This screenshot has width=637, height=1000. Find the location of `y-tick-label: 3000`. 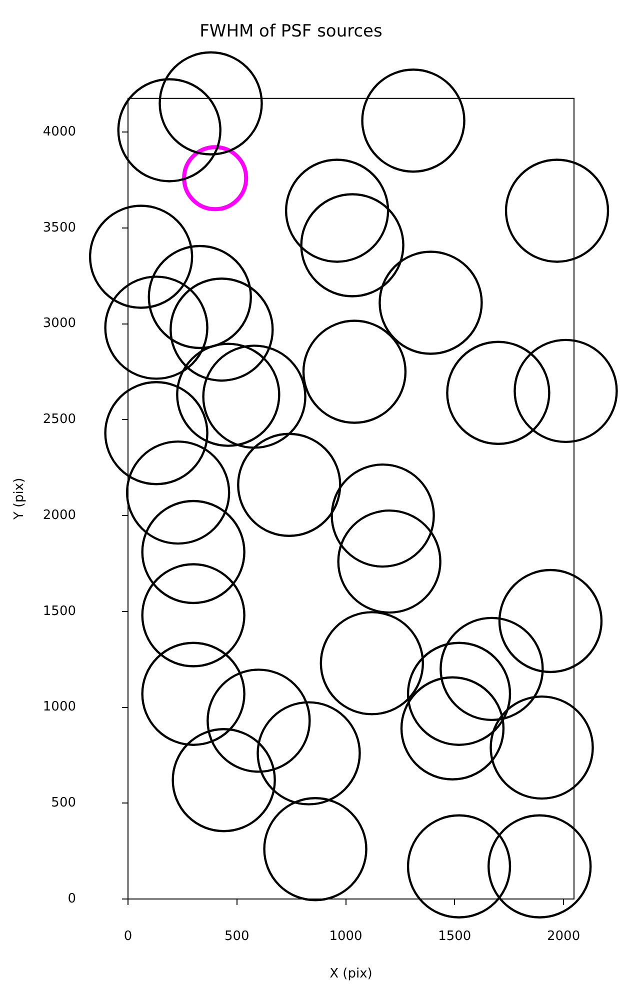

y-tick-label: 3000 is located at coordinates (59, 324).